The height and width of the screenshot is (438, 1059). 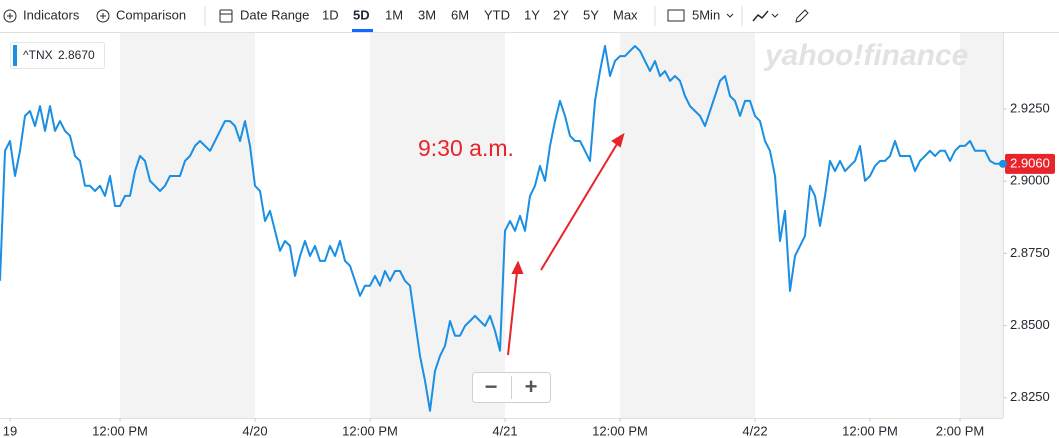 What do you see at coordinates (76, 55) in the screenshot?
I see `legend-value: 2.8670` at bounding box center [76, 55].